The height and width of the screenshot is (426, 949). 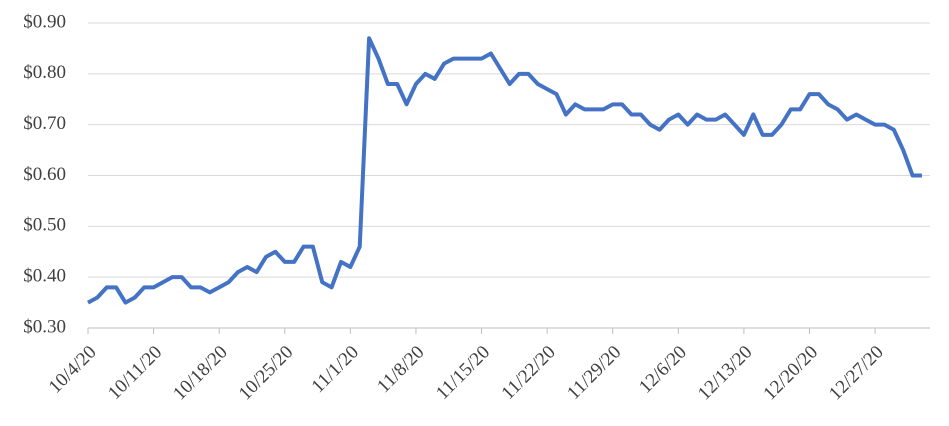 I want to click on y-tick-label: $0.80, so click(x=44, y=72).